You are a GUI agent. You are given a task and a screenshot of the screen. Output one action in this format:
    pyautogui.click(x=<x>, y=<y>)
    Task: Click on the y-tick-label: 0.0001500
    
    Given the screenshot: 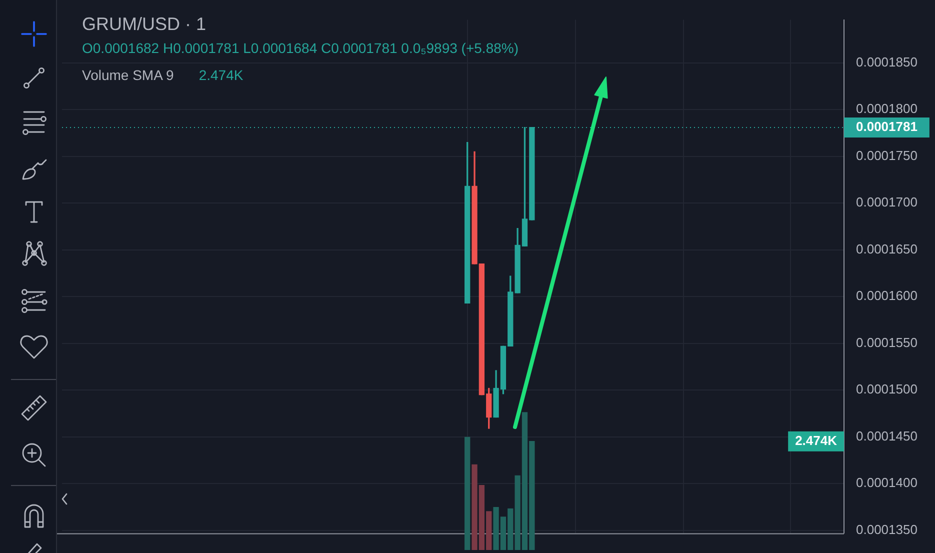 What is the action you would take?
    pyautogui.click(x=887, y=389)
    